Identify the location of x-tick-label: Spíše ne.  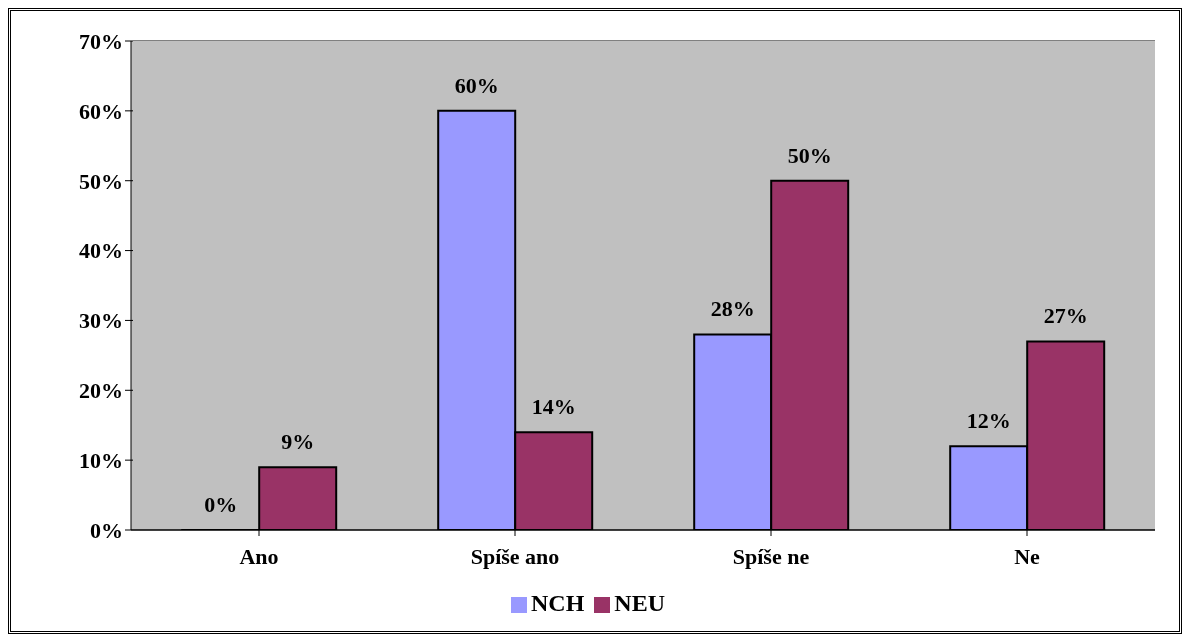
(771, 556).